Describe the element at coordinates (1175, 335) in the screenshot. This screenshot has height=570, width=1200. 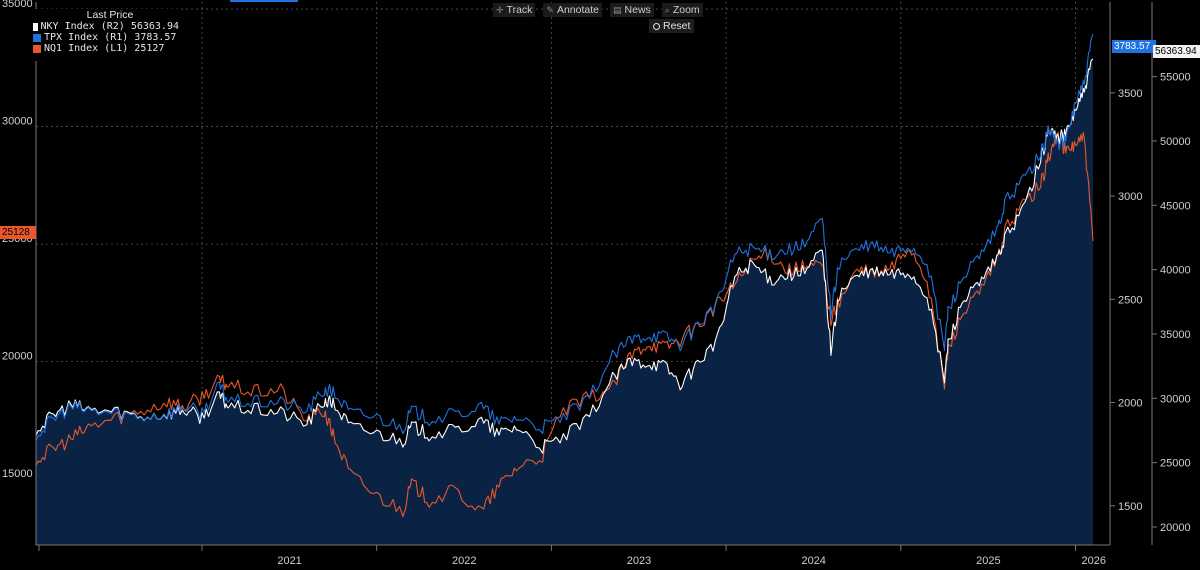
I see `tick-label-r2-3: 35000` at that location.